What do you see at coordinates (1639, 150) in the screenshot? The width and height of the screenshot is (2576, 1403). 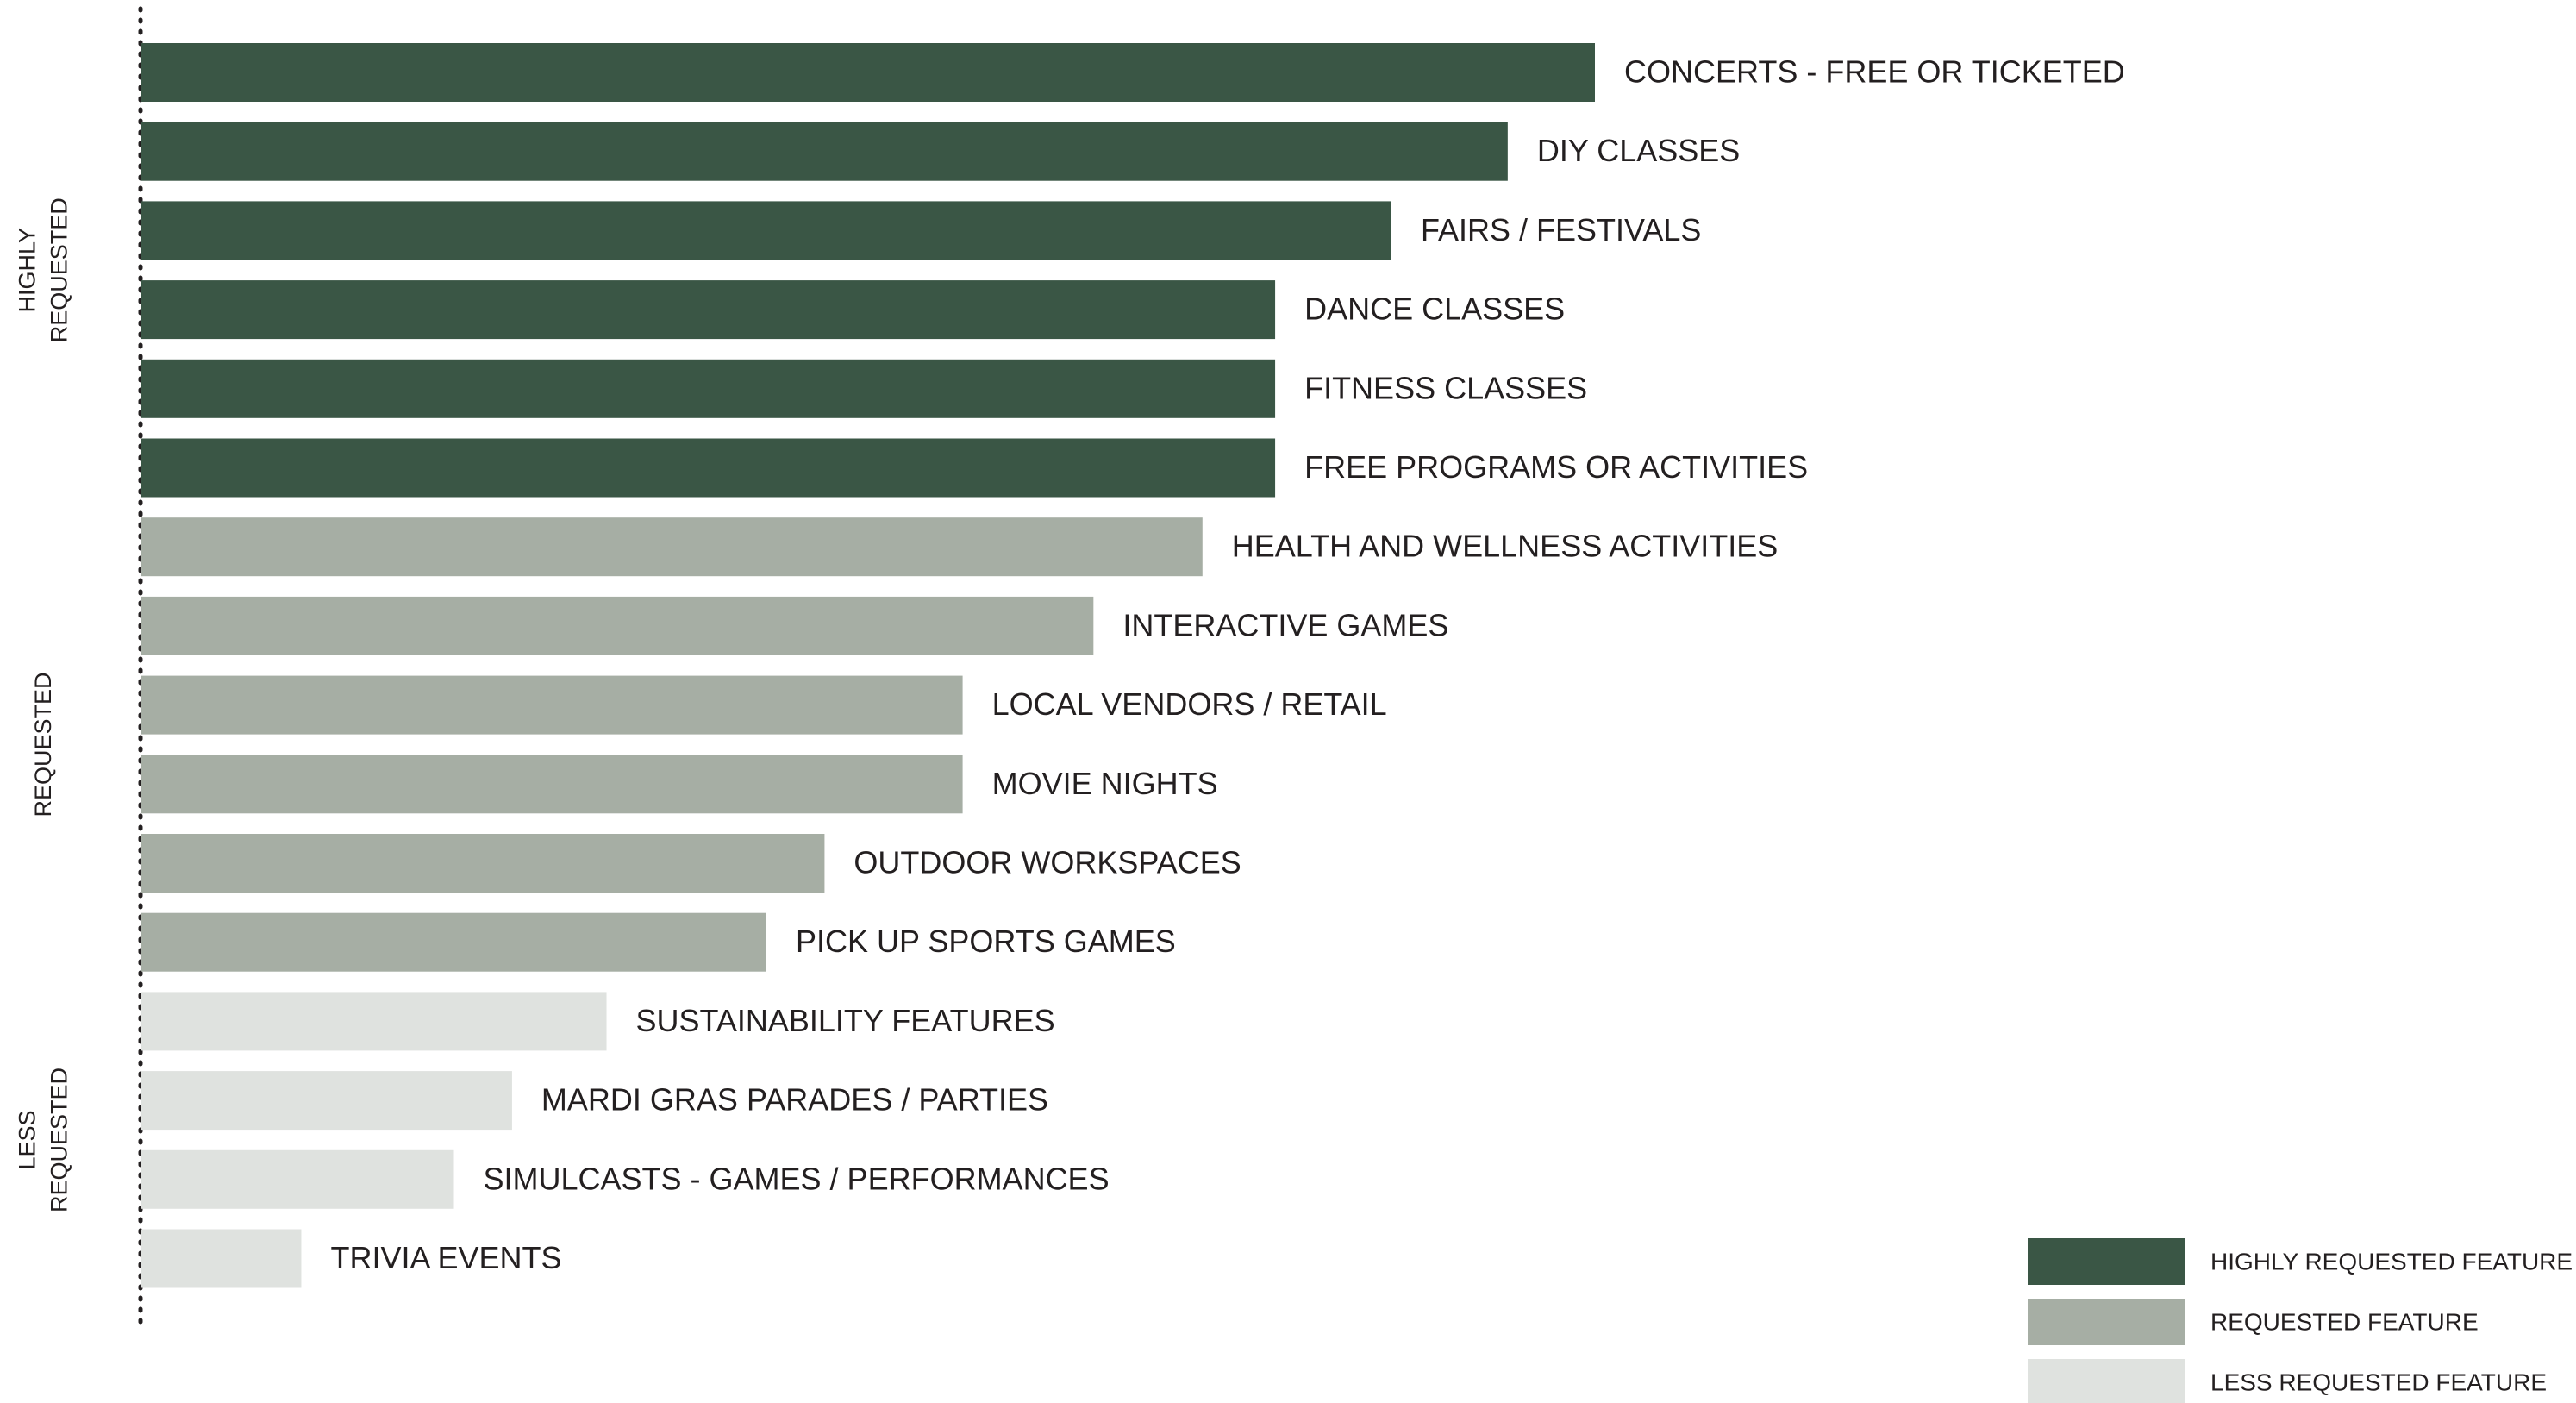 I see `bar-label: DIY CLASSES` at bounding box center [1639, 150].